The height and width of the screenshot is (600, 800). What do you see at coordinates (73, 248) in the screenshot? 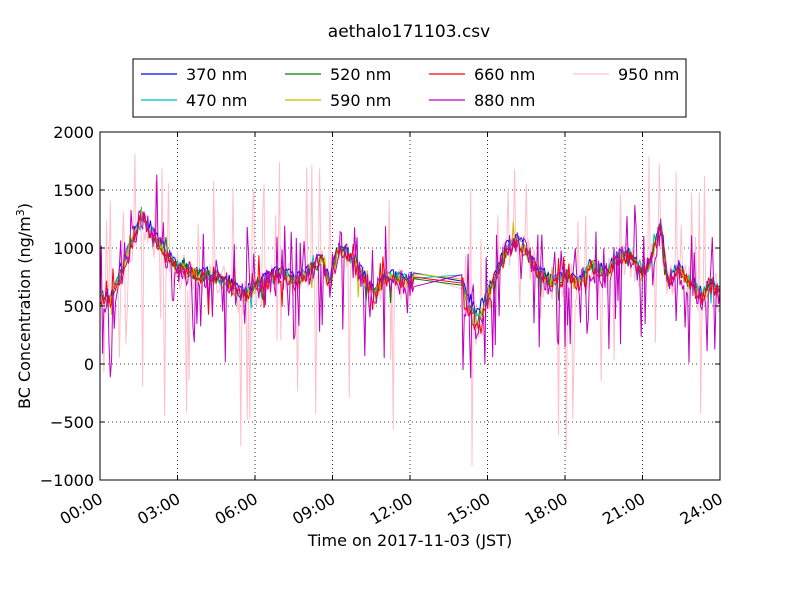
I see `y-tick-label: 1000` at bounding box center [73, 248].